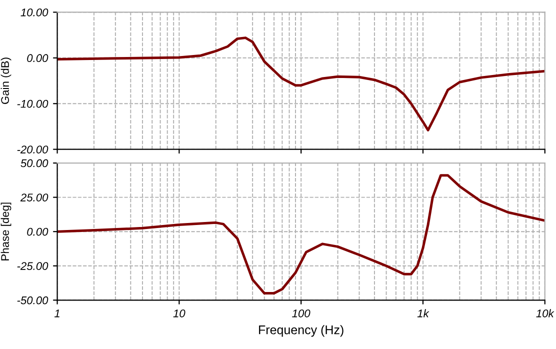  What do you see at coordinates (301, 331) in the screenshot?
I see `x-axis-title: Frequency (Hz)` at bounding box center [301, 331].